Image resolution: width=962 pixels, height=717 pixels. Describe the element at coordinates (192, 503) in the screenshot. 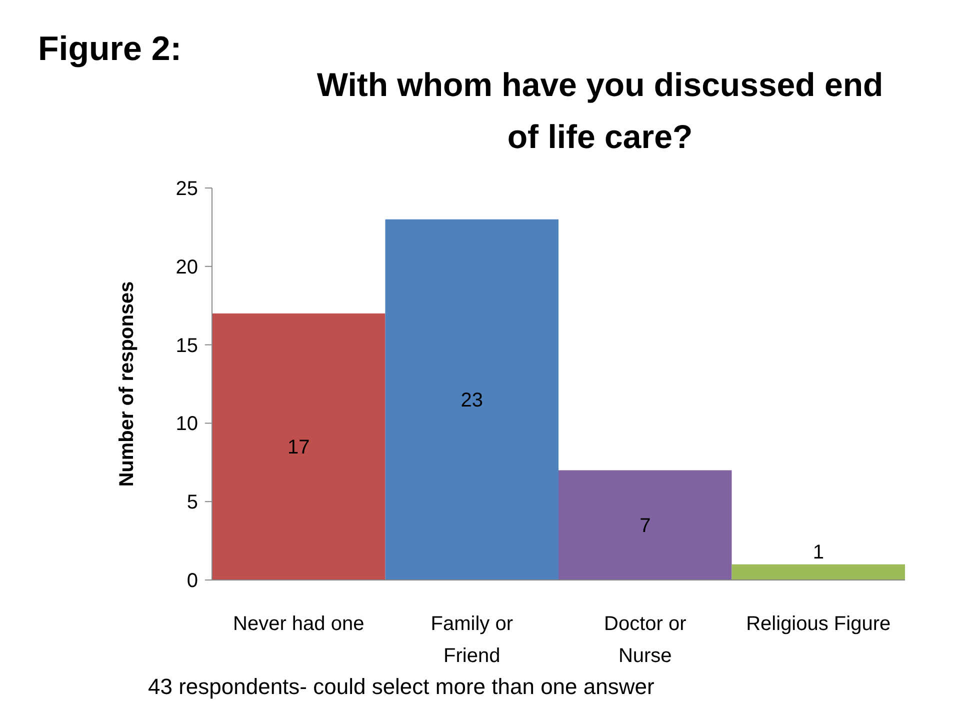

I see `y-tick-label: 5` at that location.